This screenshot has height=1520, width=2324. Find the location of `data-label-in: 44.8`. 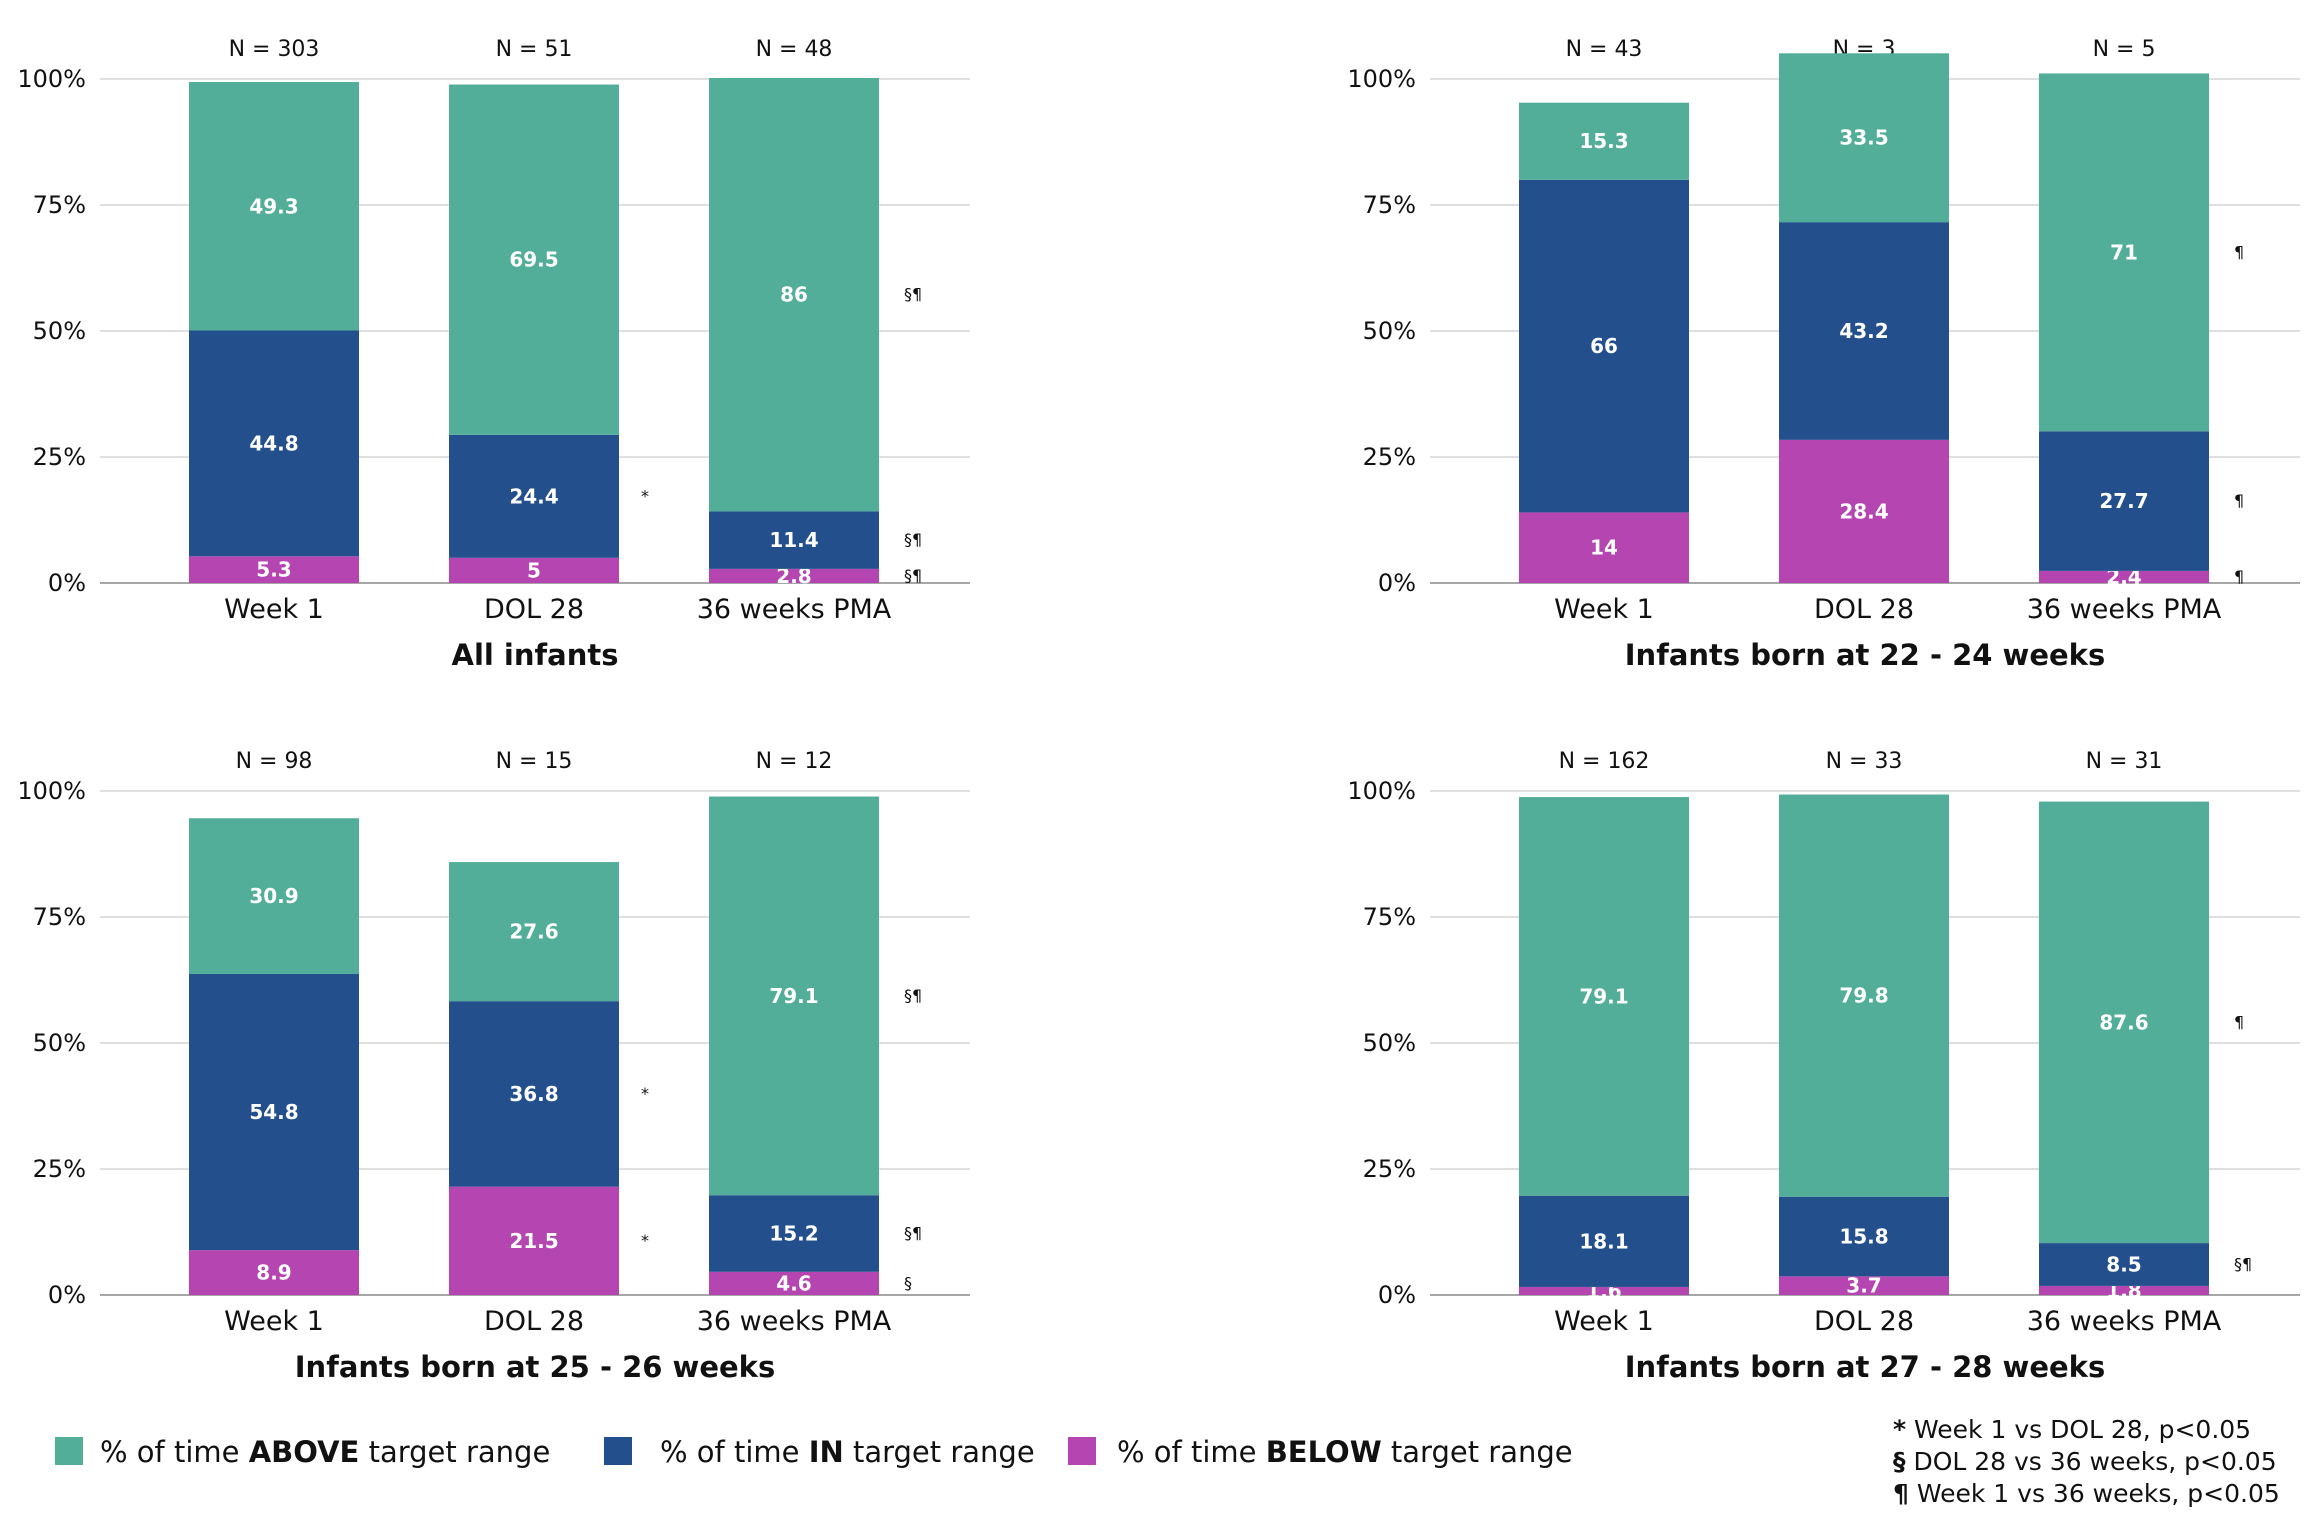

data-label-in: 44.8 is located at coordinates (273, 443).